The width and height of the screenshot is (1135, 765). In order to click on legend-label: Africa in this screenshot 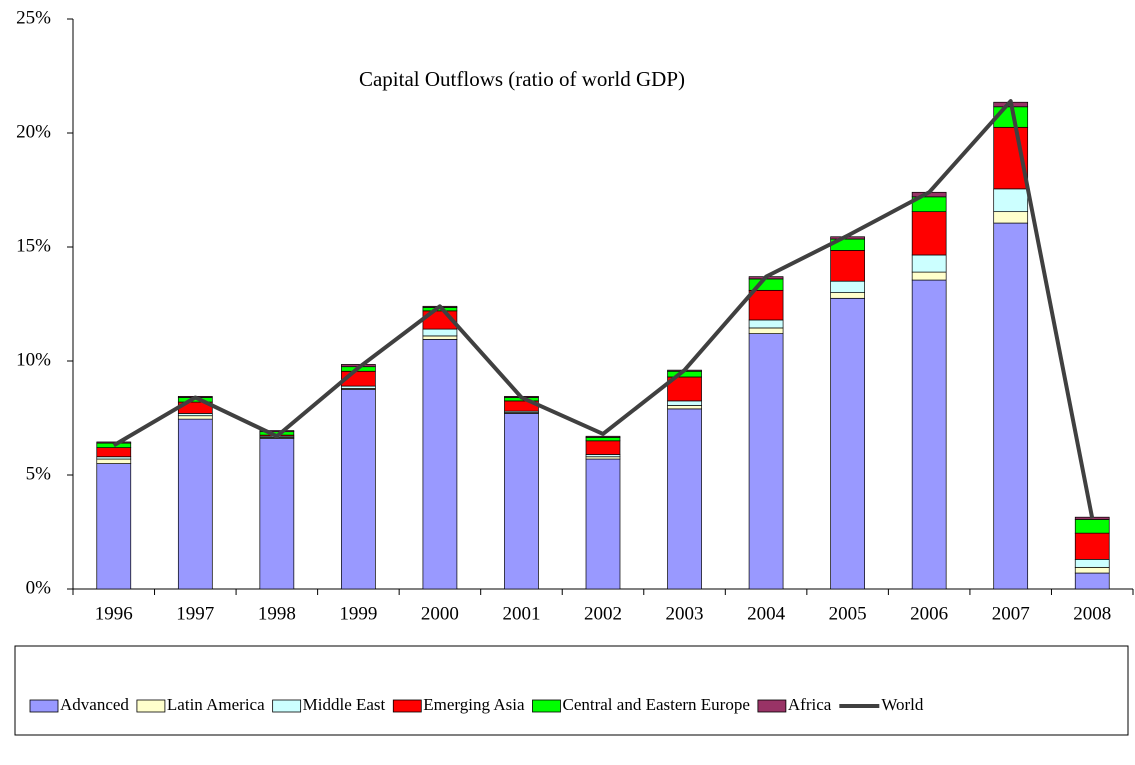, I will do `click(810, 704)`.